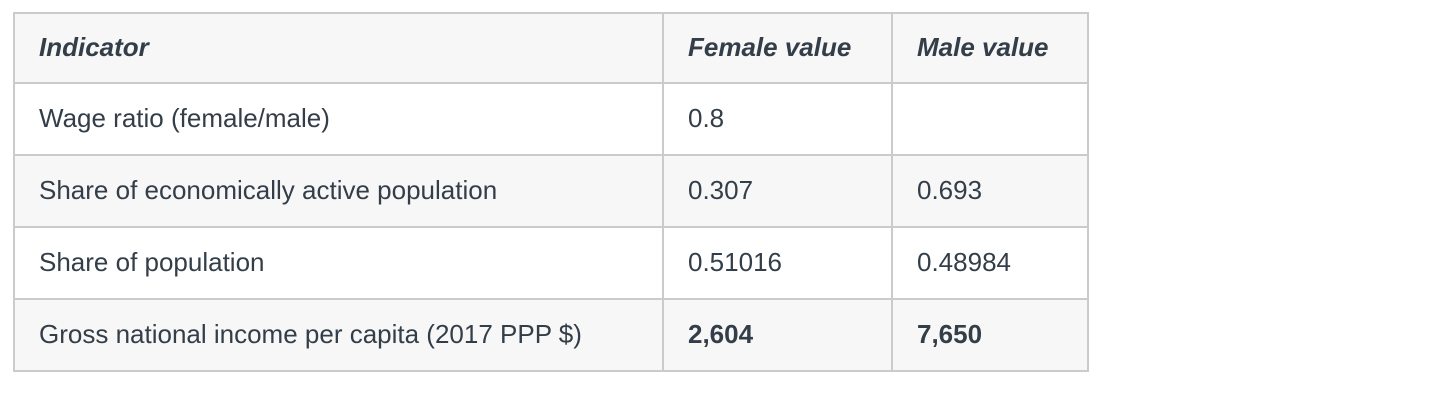  I want to click on male-value-cell: 0.48984, so click(990, 263).